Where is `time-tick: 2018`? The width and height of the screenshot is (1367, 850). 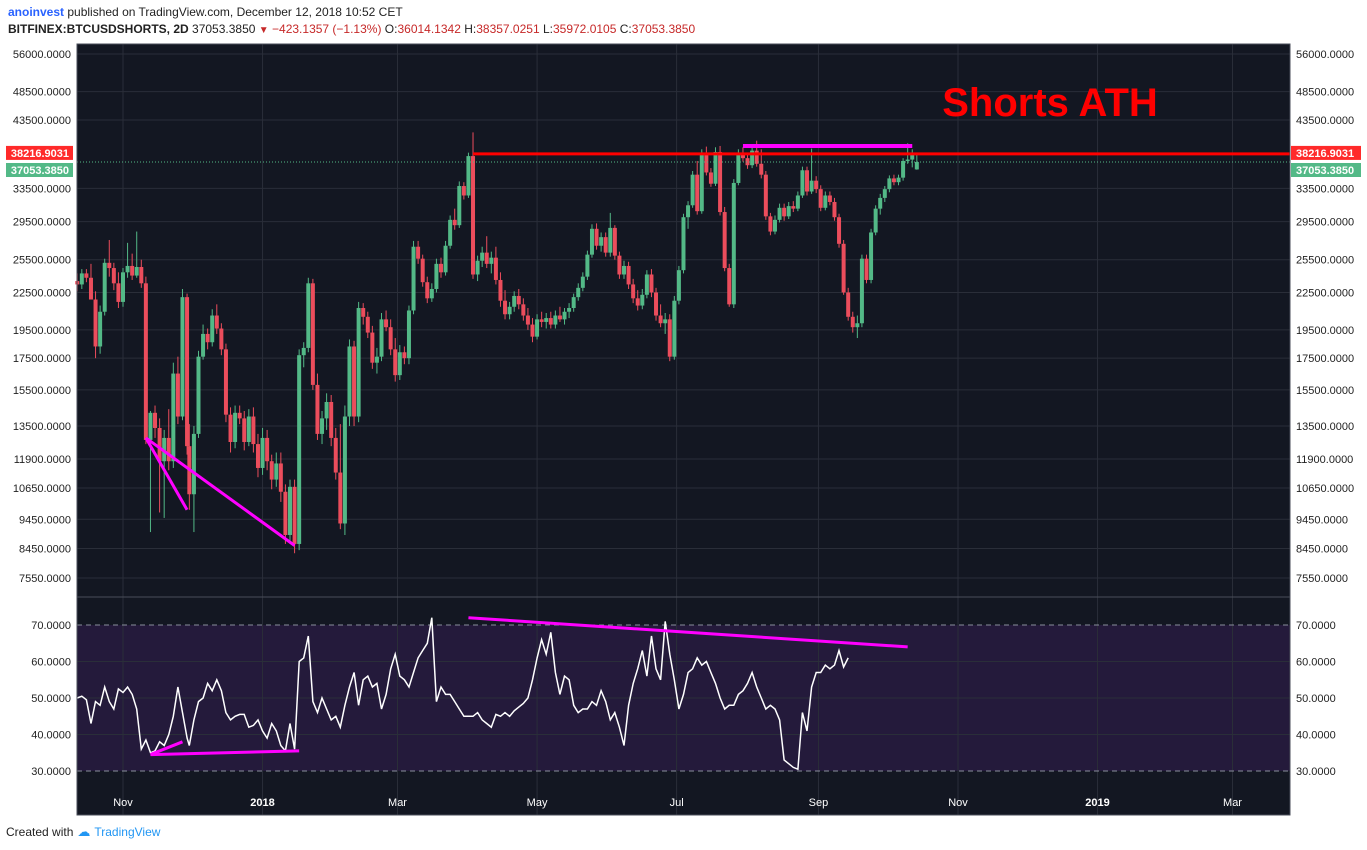
time-tick: 2018 is located at coordinates (262, 803).